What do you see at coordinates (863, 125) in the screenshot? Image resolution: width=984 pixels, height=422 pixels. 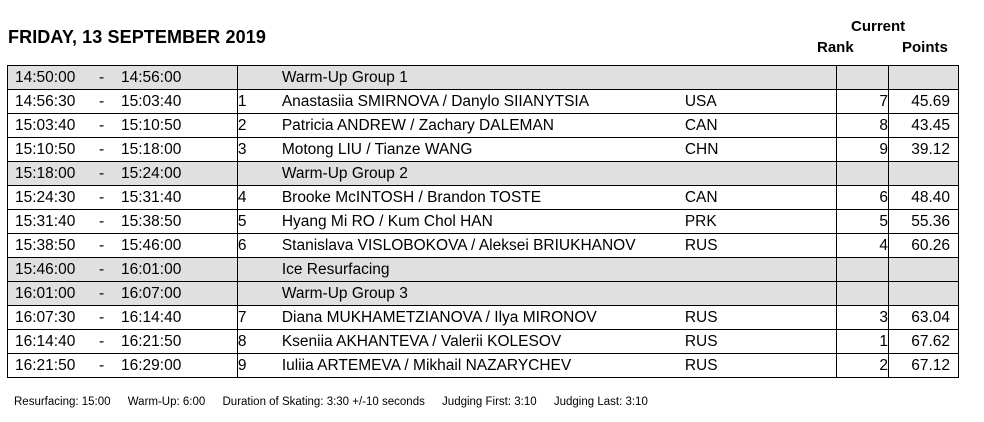 I see `current-rank: 8` at bounding box center [863, 125].